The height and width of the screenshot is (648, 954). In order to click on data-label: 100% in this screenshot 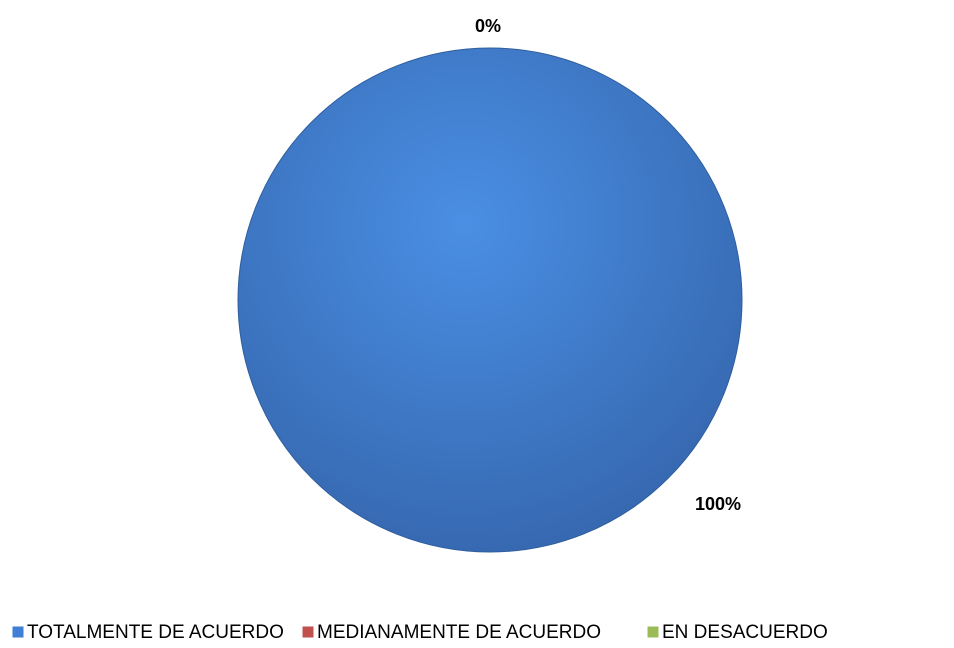, I will do `click(718, 504)`.